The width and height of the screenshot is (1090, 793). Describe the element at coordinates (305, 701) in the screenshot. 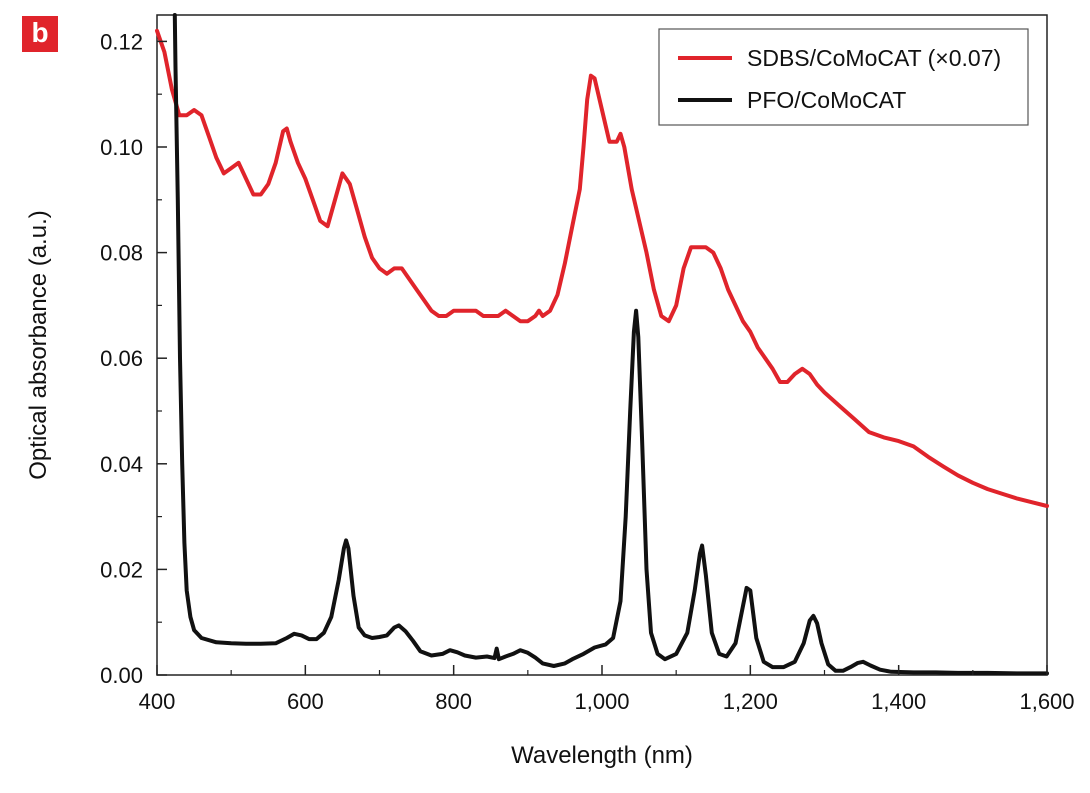

I see `x-tick-label: 600` at that location.